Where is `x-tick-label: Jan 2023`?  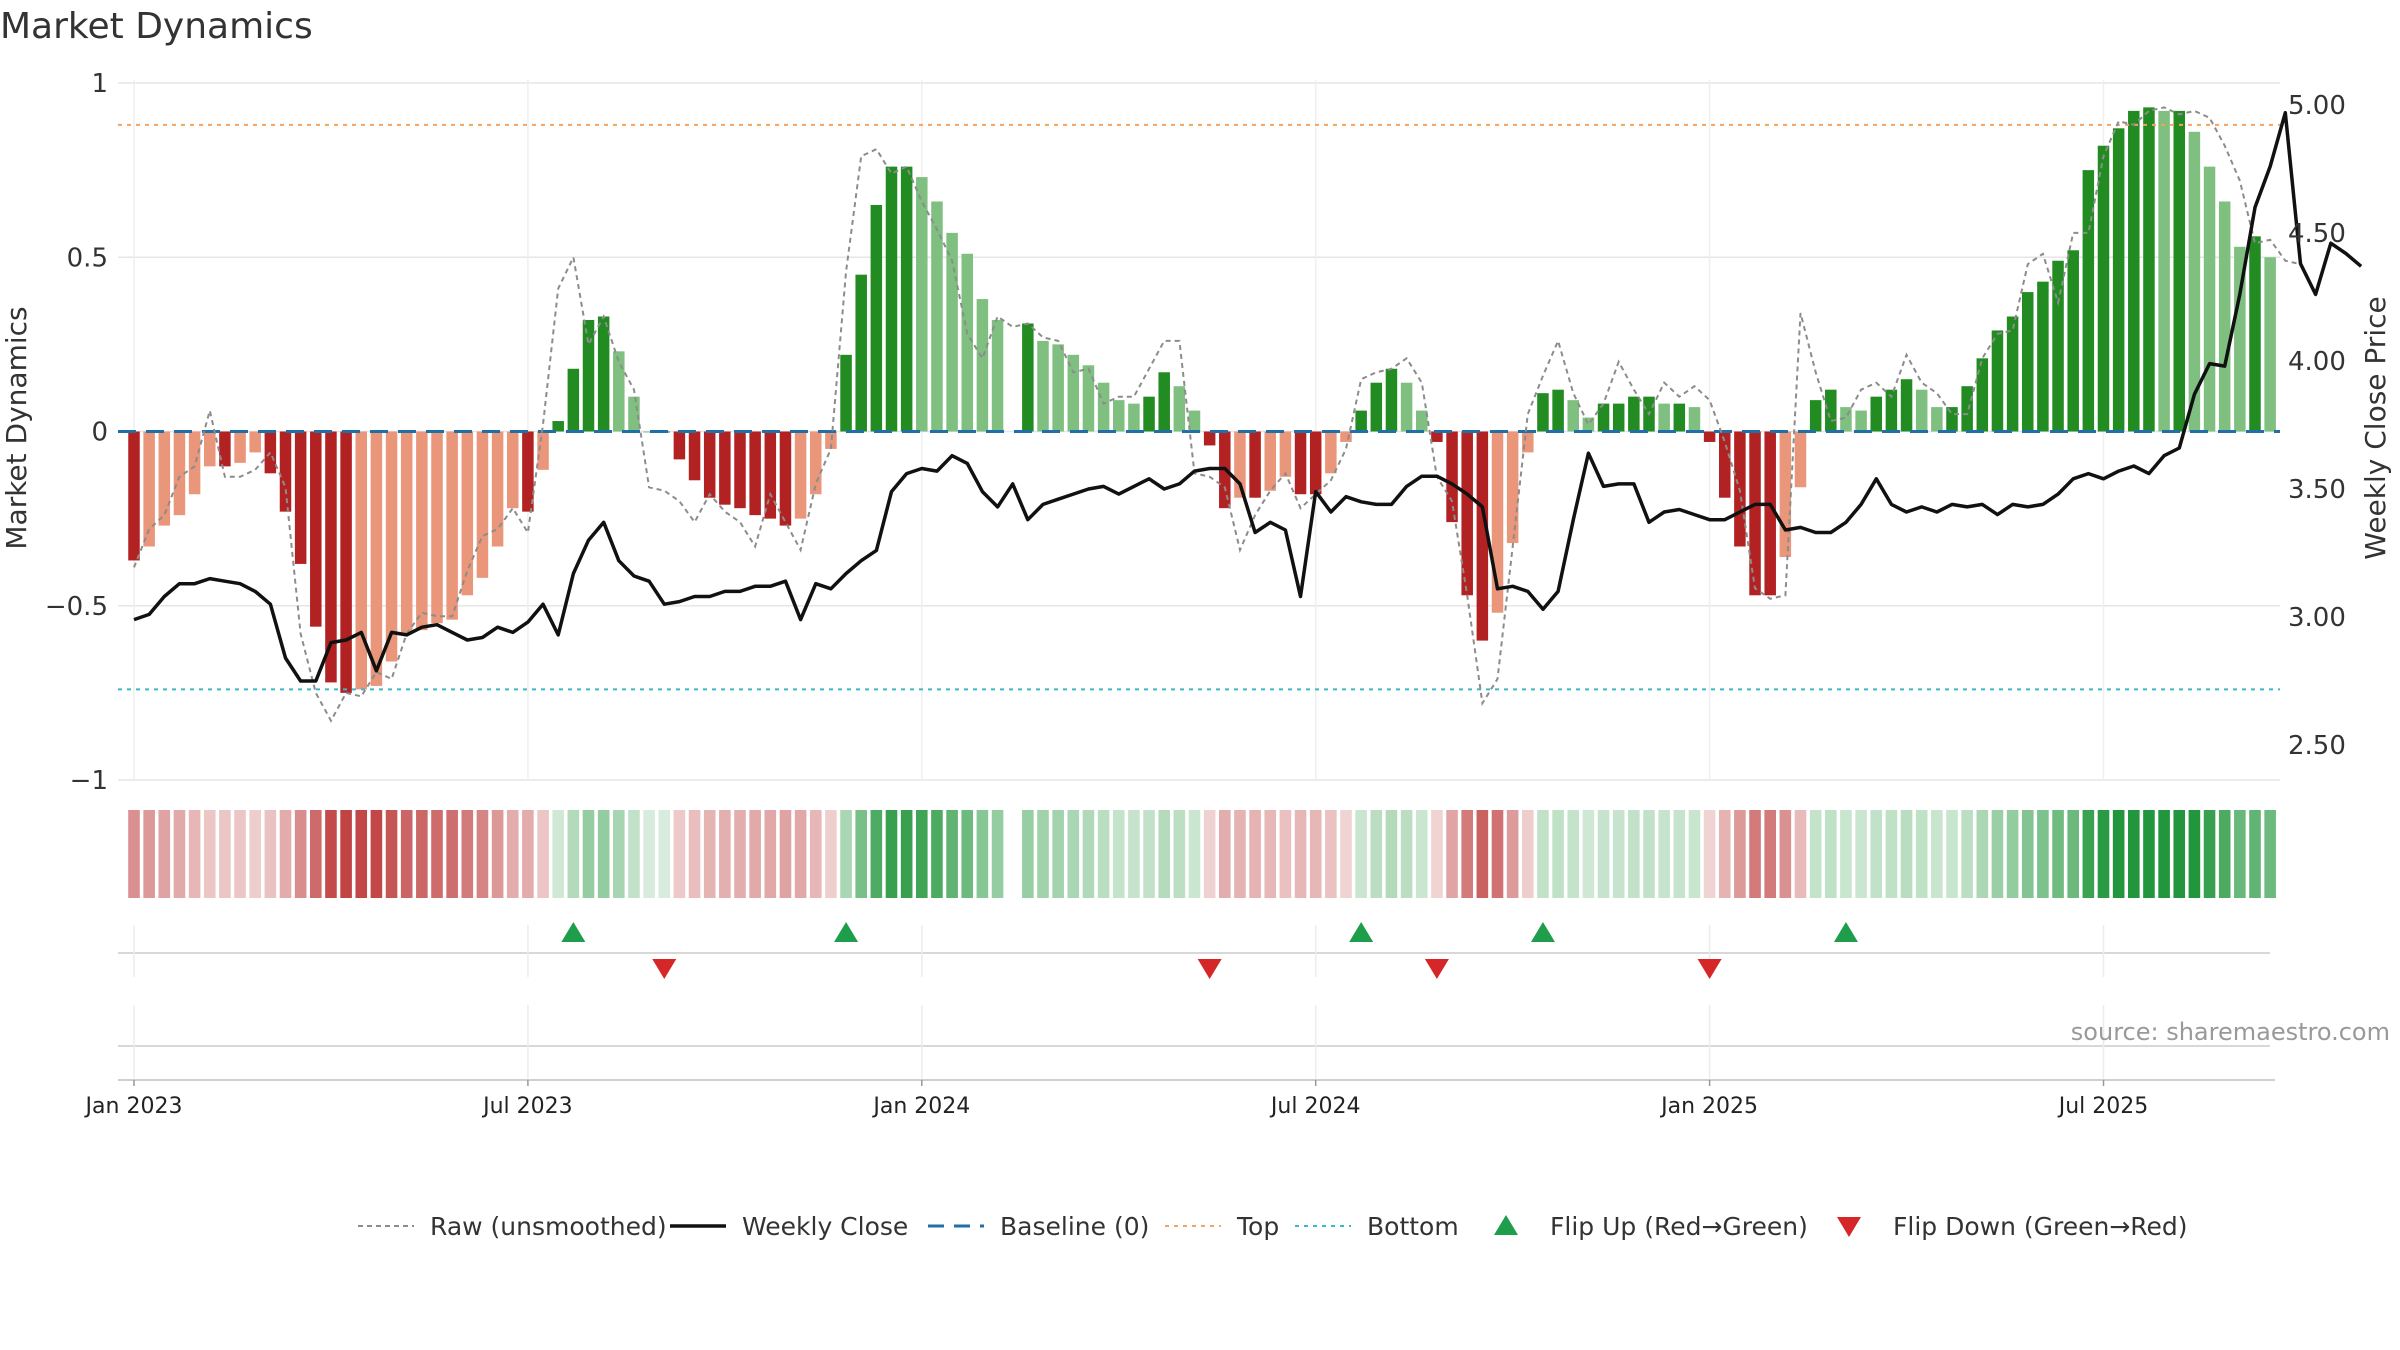 x-tick-label: Jan 2023 is located at coordinates (133, 1106).